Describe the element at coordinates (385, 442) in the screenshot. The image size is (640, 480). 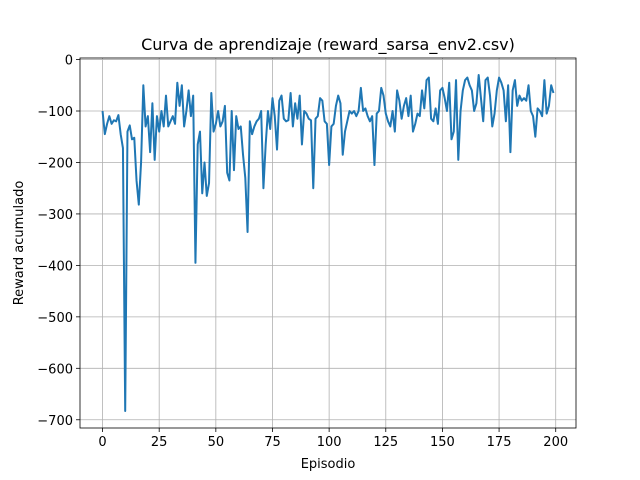
I see `x-tick-label: 125` at that location.